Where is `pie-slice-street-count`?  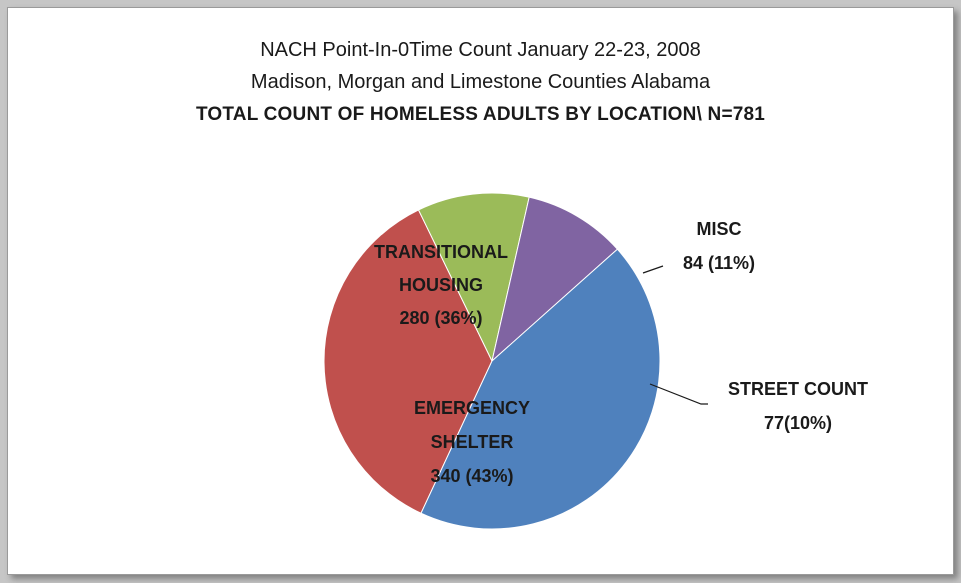 pie-slice-street-count is located at coordinates (555, 279).